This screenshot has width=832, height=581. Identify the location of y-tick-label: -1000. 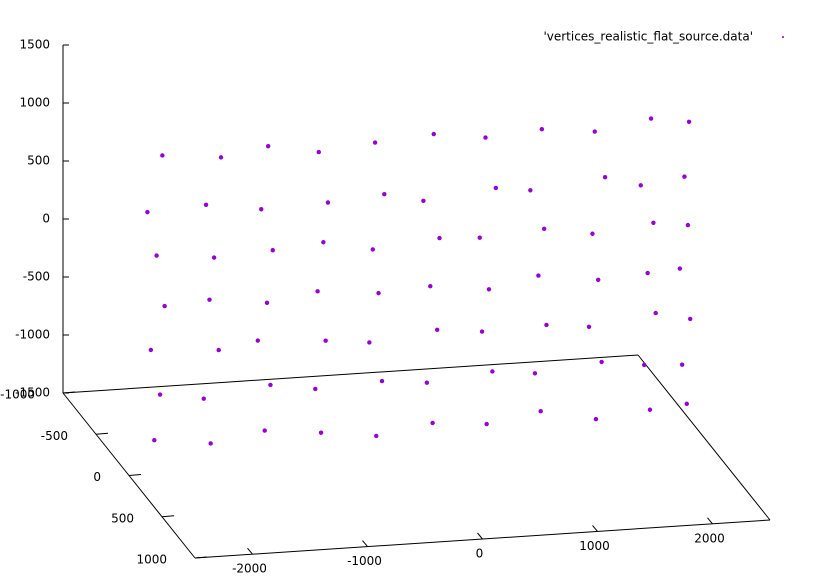
(17, 395).